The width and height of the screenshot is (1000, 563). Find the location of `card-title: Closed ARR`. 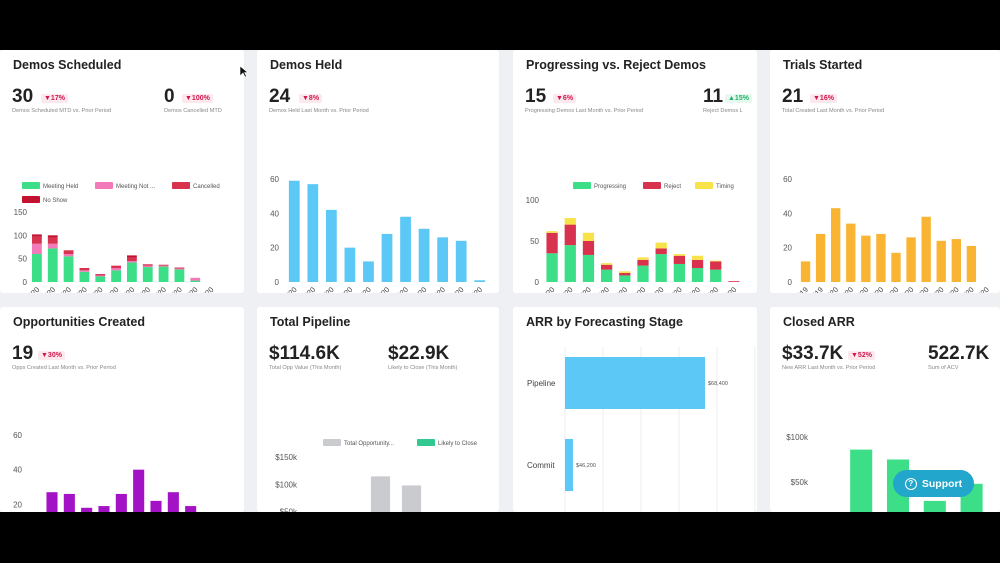

card-title: Closed ARR is located at coordinates (819, 322).